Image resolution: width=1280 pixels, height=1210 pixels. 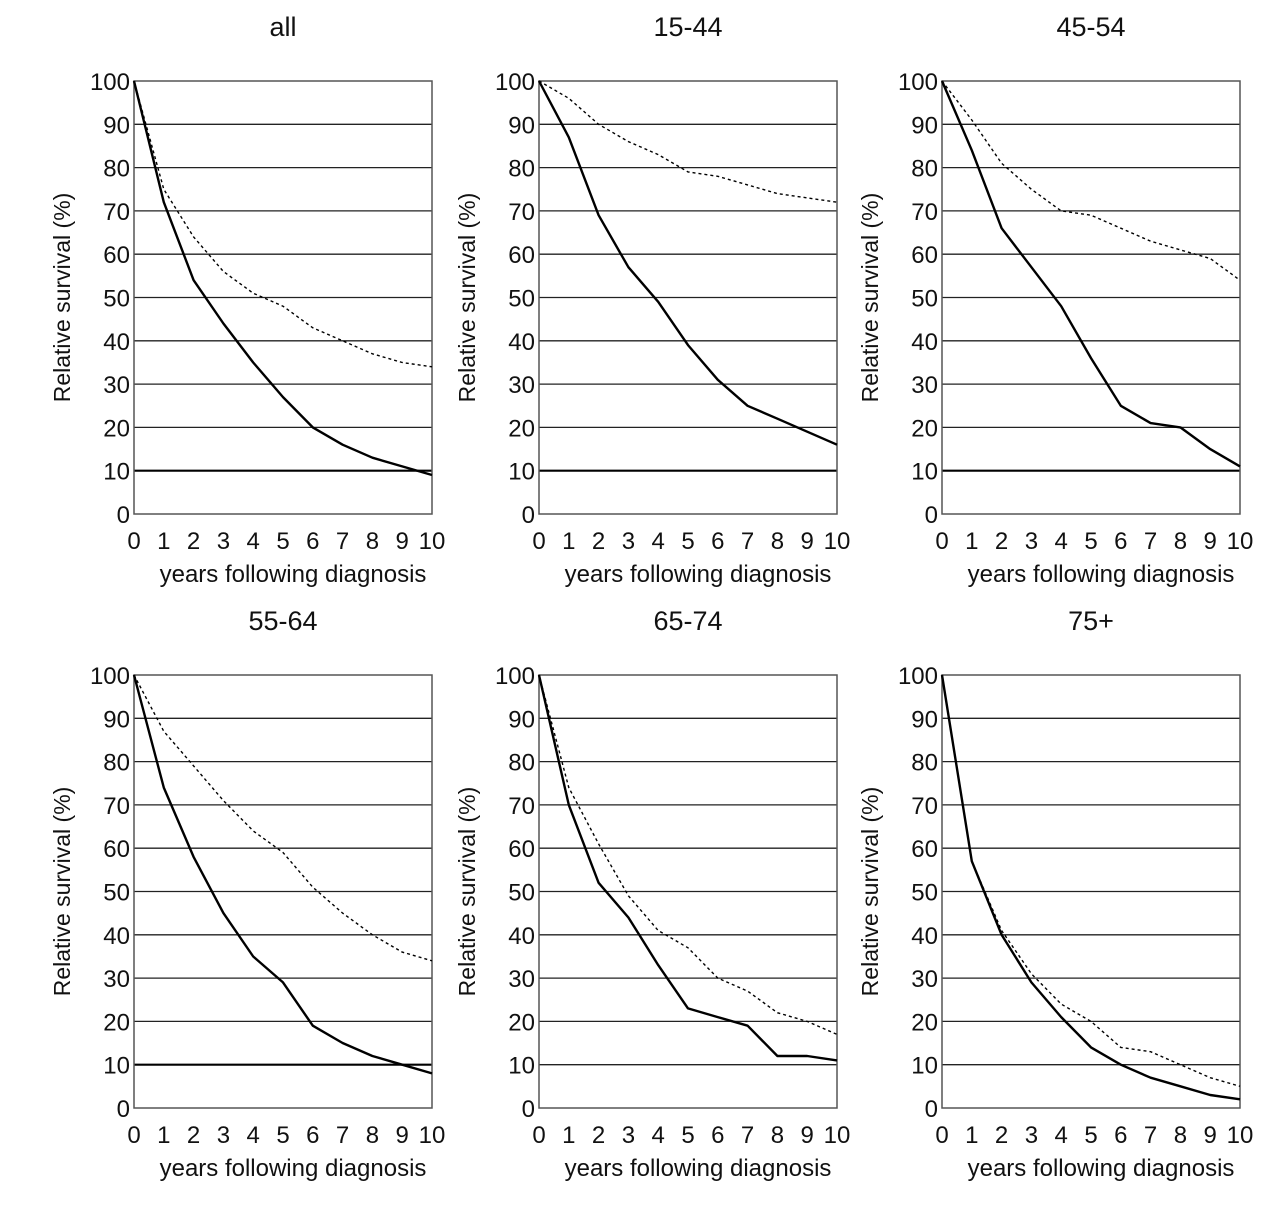 I want to click on chart-title: 55-64, so click(x=282, y=621).